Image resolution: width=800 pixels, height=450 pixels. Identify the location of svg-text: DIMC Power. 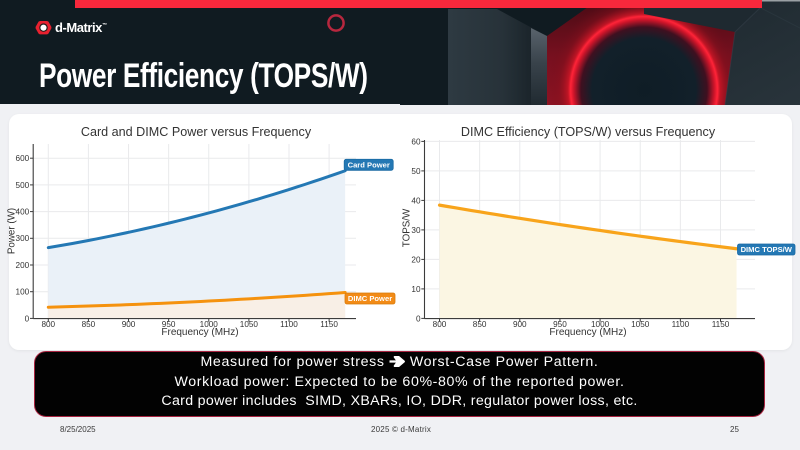
(370, 298).